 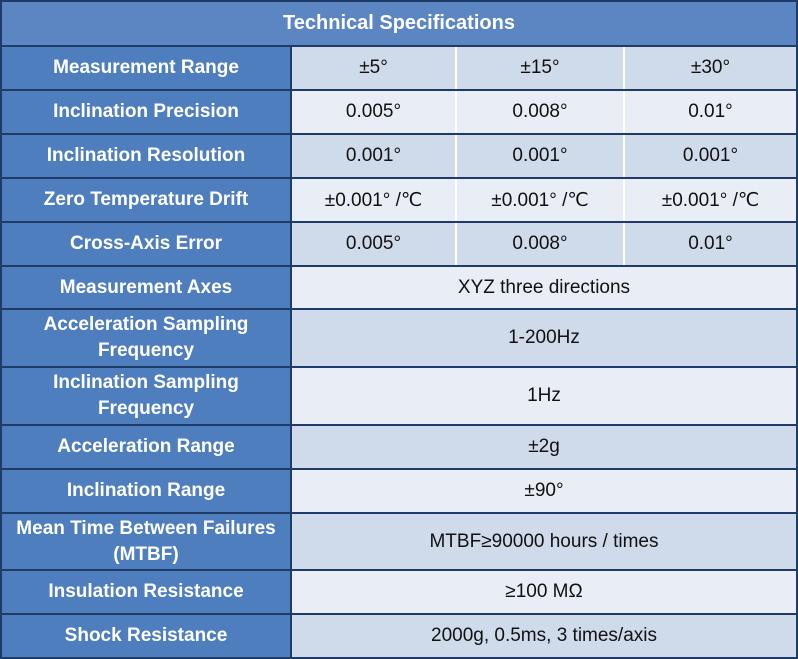 I want to click on row-label: Inclination Sampling Frequency, so click(x=146, y=396).